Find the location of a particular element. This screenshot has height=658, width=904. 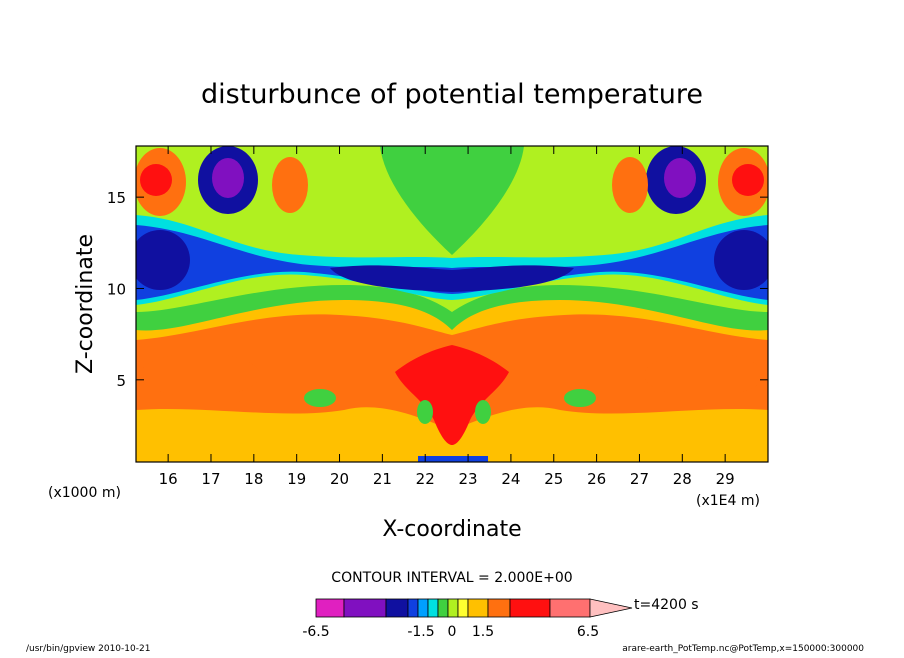

x-tick-label: 25 is located at coordinates (553, 479).